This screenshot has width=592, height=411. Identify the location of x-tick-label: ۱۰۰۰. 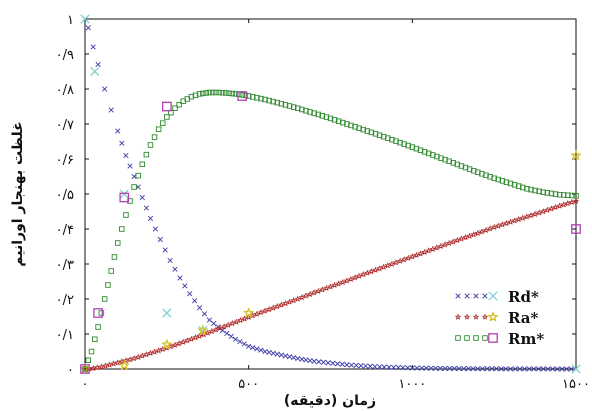
(412, 384).